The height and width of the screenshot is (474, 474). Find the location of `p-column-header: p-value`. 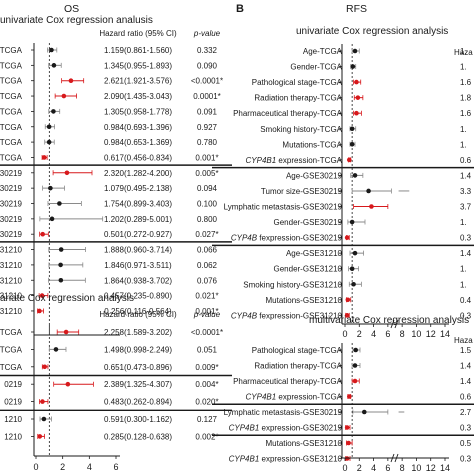

p-column-header: p-value is located at coordinates (207, 33).